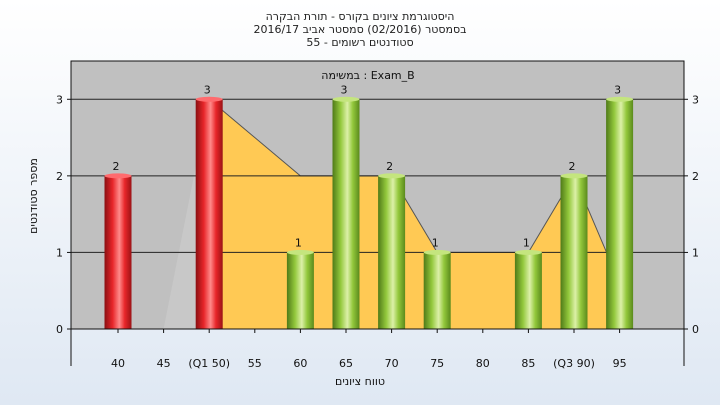  Describe the element at coordinates (209, 363) in the screenshot. I see `x-tick-label: (Q1 50)` at that location.